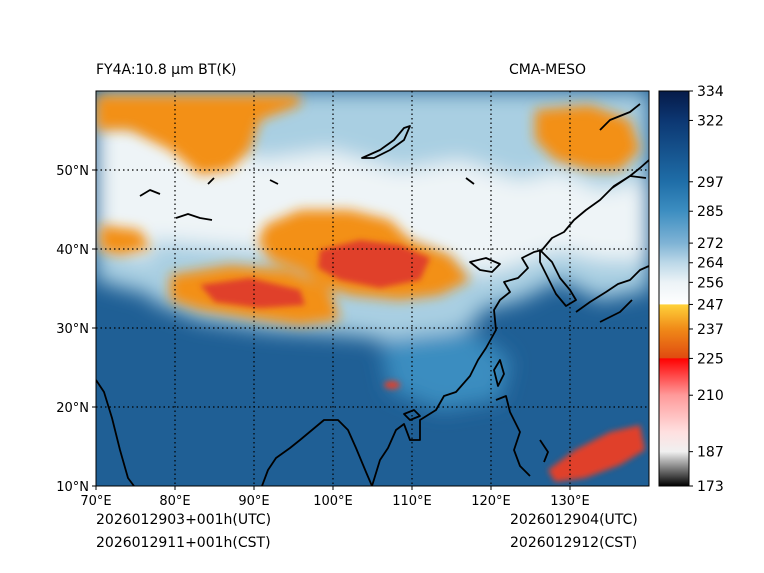 The height and width of the screenshot is (573, 764). What do you see at coordinates (710, 183) in the screenshot?
I see `colorbar-label-297: 297` at bounding box center [710, 183].